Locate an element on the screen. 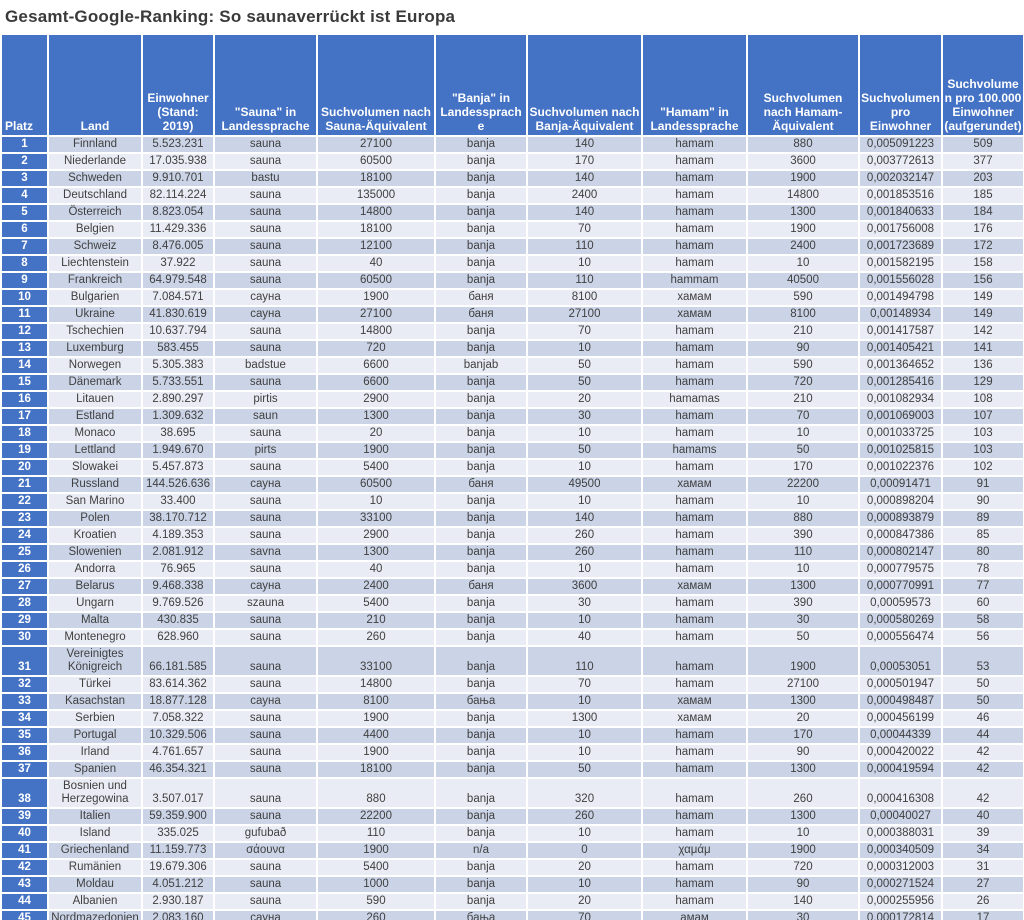  data-cell: 377 is located at coordinates (982, 161).